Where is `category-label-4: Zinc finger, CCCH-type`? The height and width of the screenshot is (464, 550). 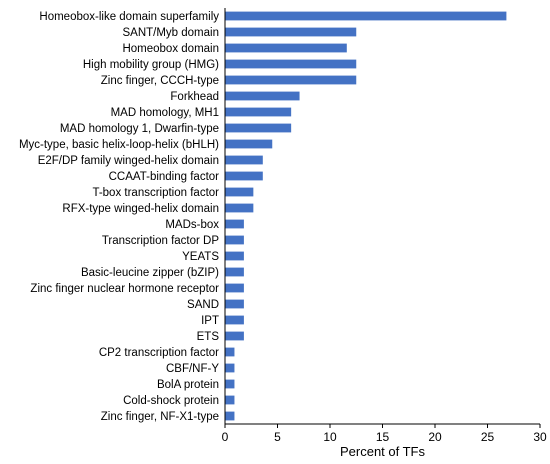 category-label-4: Zinc finger, CCCH-type is located at coordinates (160, 81).